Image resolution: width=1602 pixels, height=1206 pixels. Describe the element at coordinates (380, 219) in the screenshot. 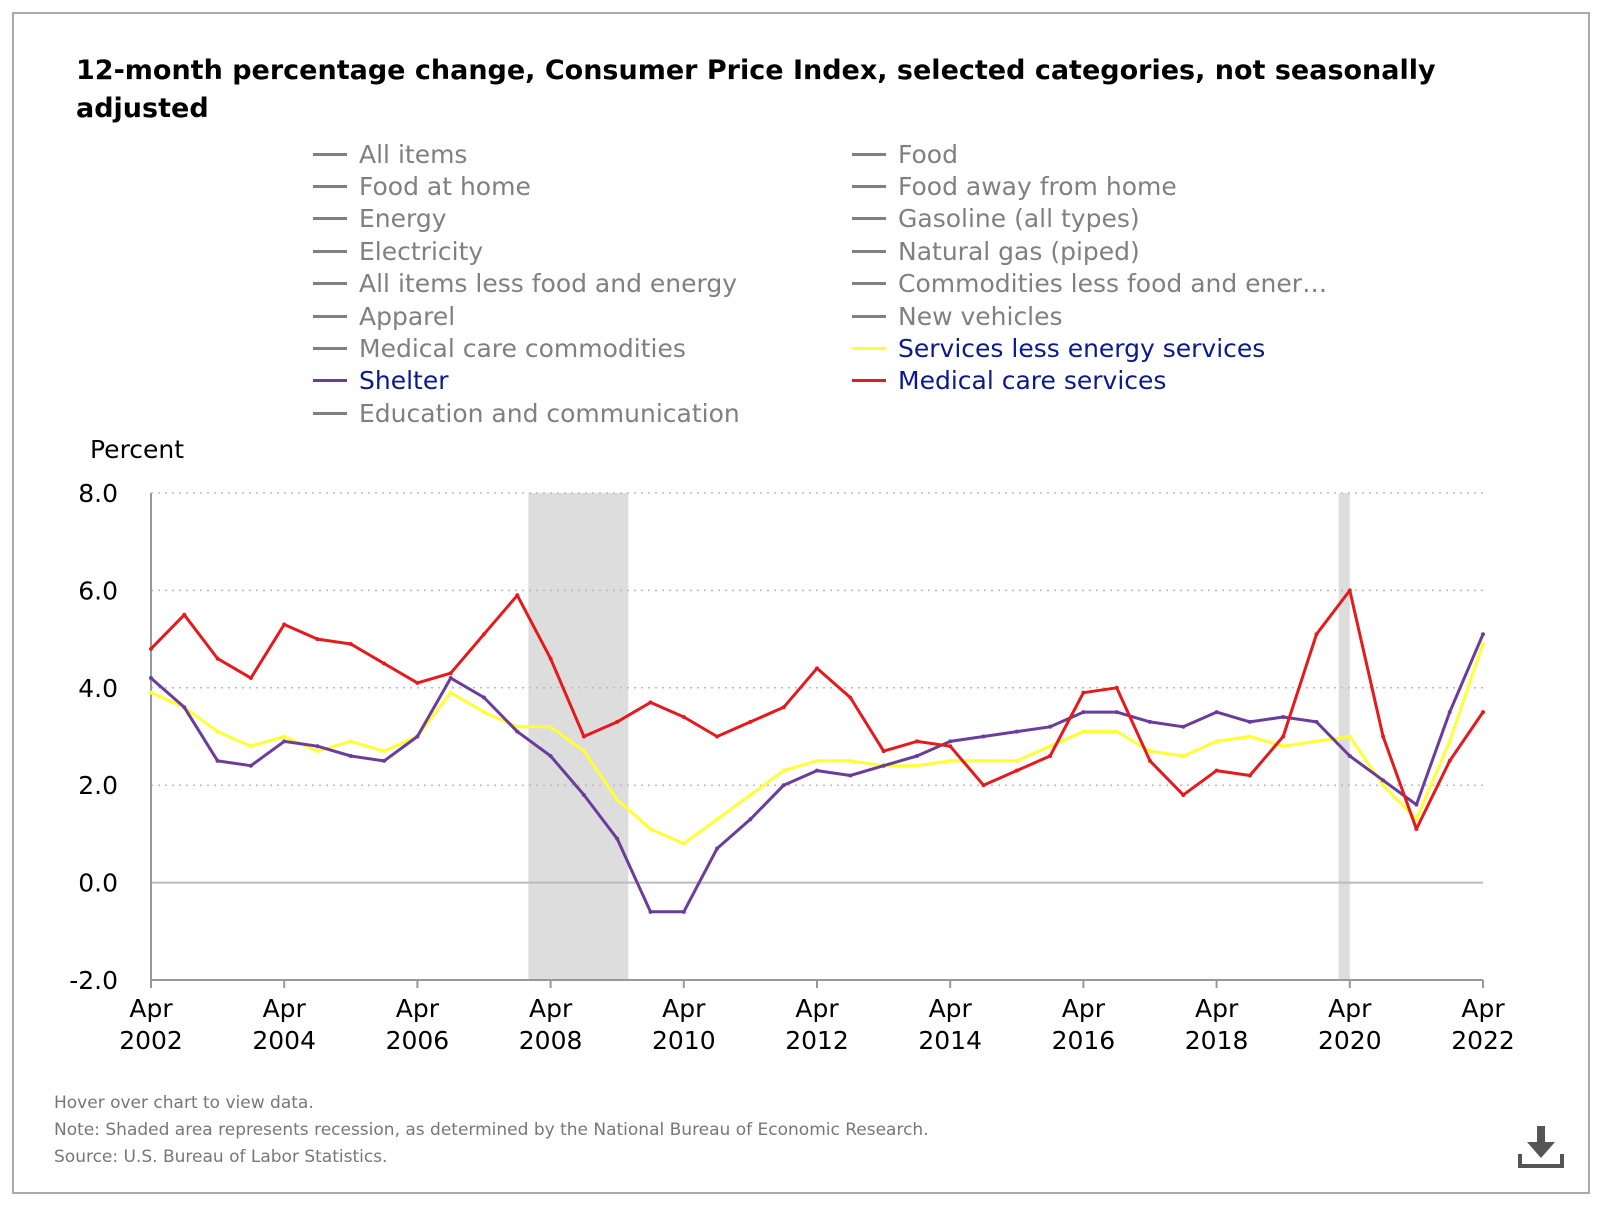

I see `legend-item-energy: Energy` at that location.